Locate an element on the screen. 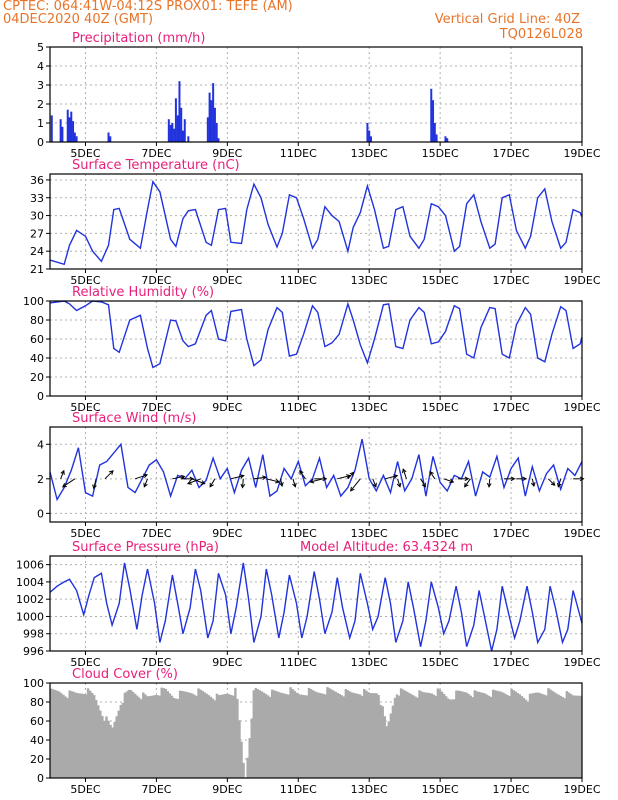  panel-annotation: Model Altitude: 63.4324 m is located at coordinates (386, 547).